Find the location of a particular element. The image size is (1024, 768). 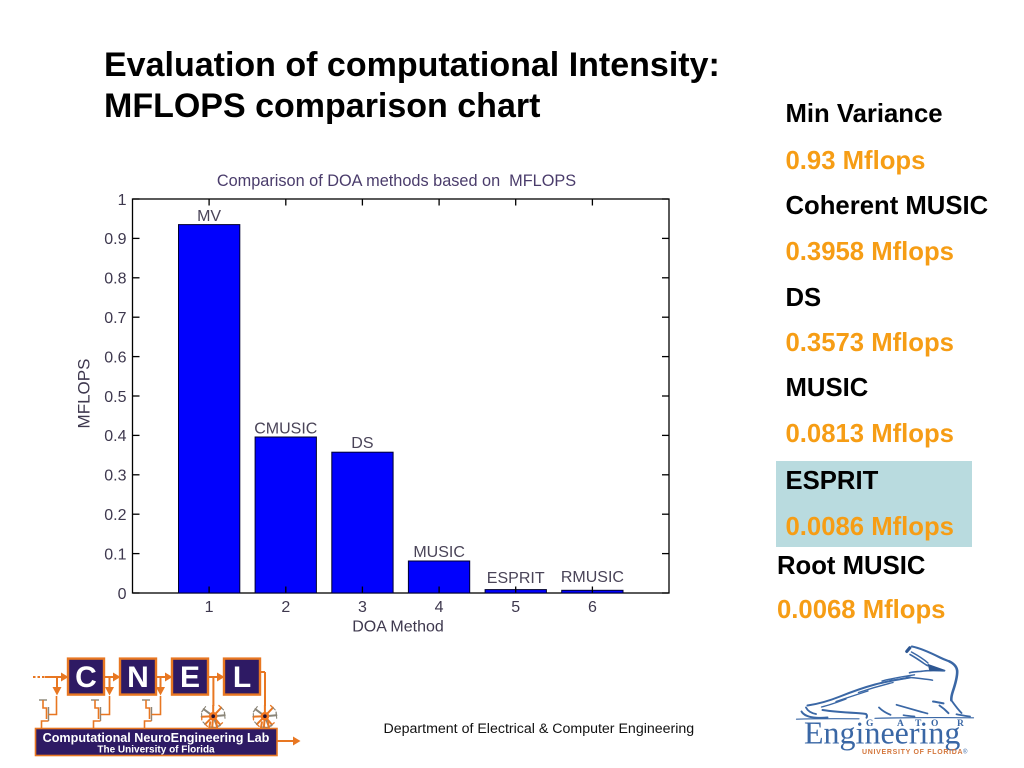

svg-text: 0 is located at coordinates (122, 594).